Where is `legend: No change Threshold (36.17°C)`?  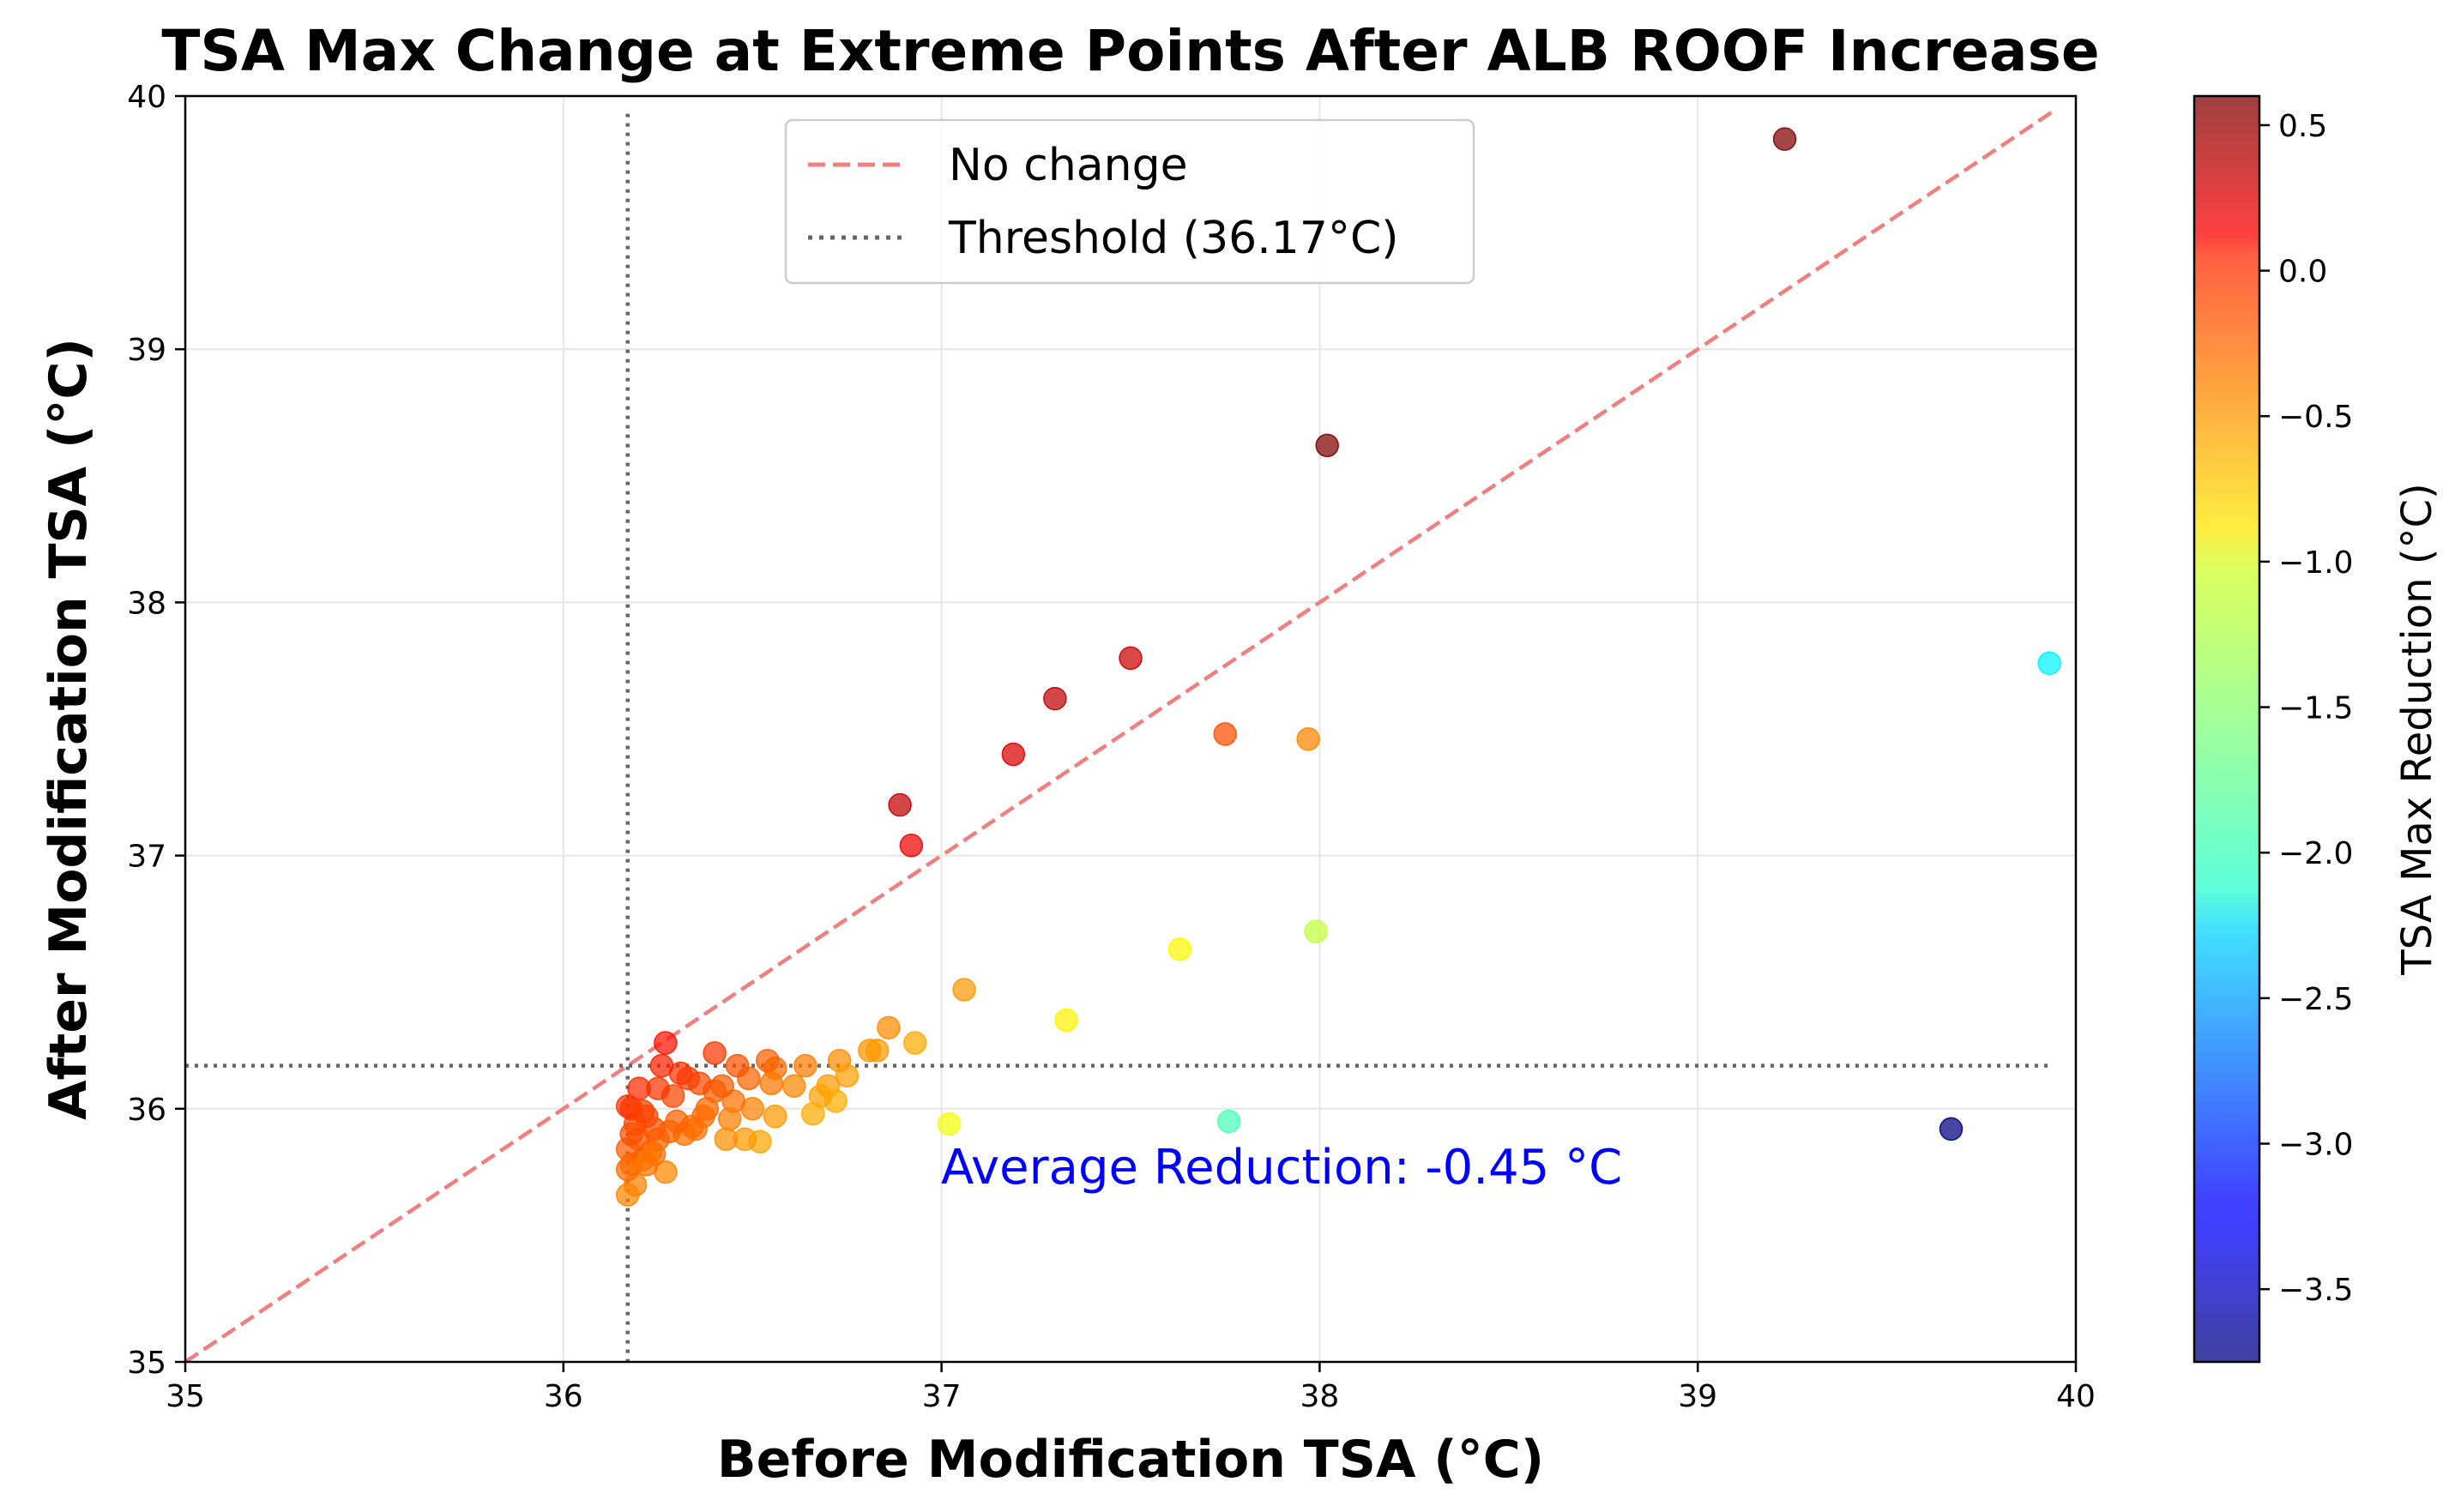 legend: No change Threshold (36.17°C) is located at coordinates (1130, 201).